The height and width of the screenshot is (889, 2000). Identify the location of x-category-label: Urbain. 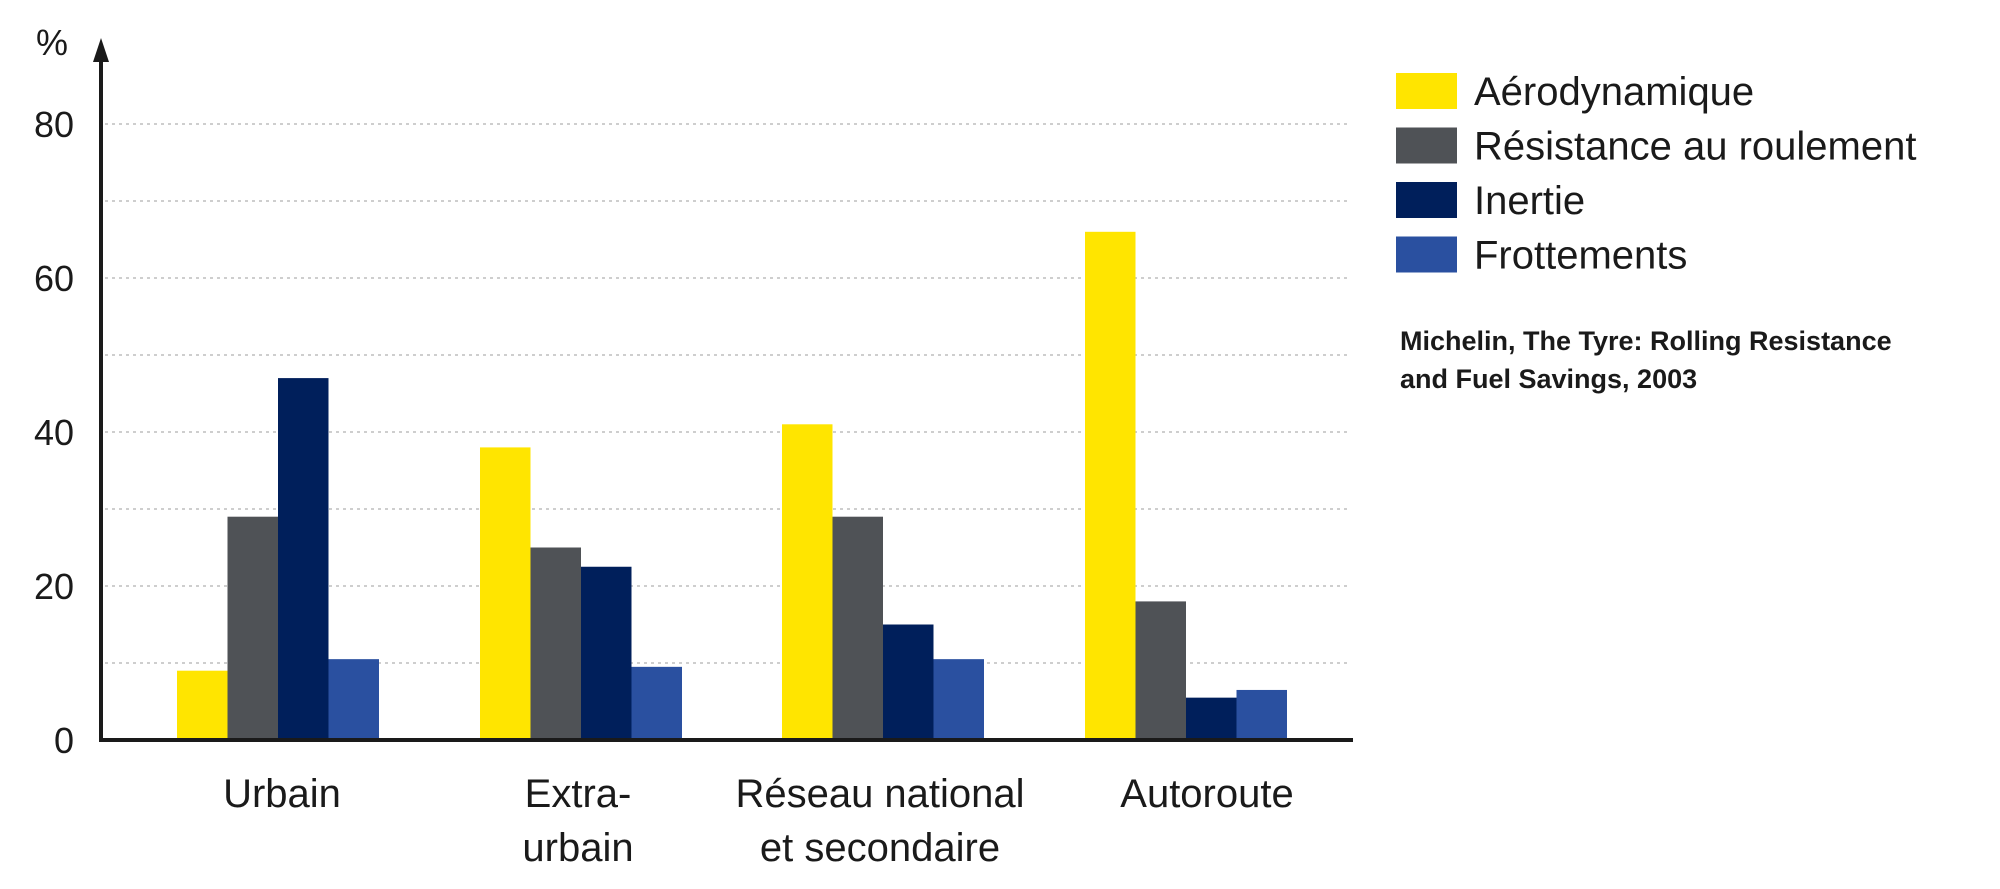
(282, 794).